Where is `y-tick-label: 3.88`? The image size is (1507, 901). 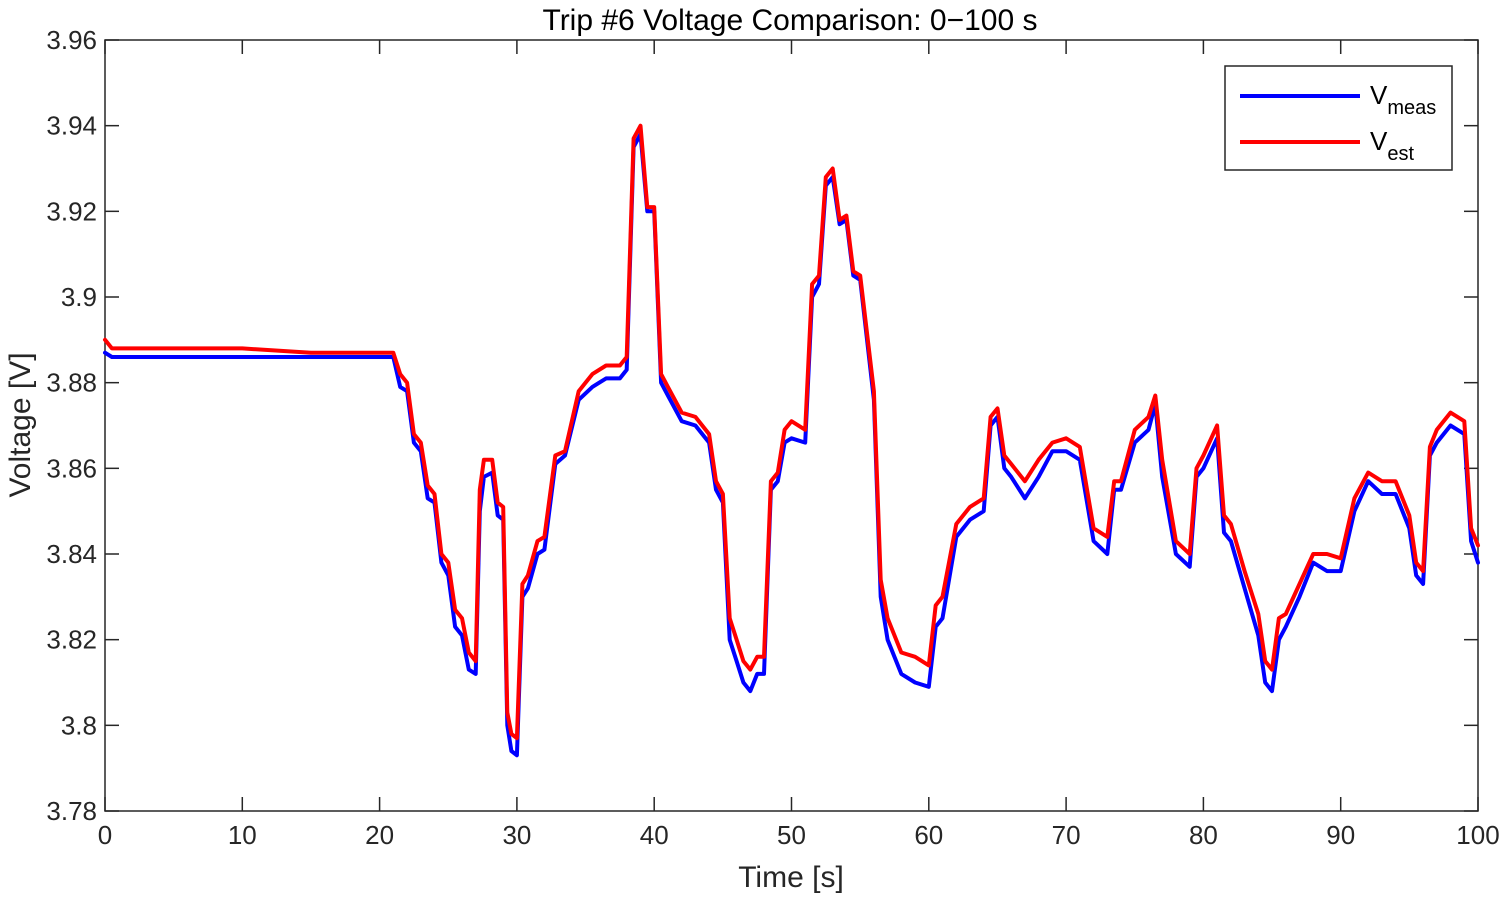
y-tick-label: 3.88 is located at coordinates (71, 383).